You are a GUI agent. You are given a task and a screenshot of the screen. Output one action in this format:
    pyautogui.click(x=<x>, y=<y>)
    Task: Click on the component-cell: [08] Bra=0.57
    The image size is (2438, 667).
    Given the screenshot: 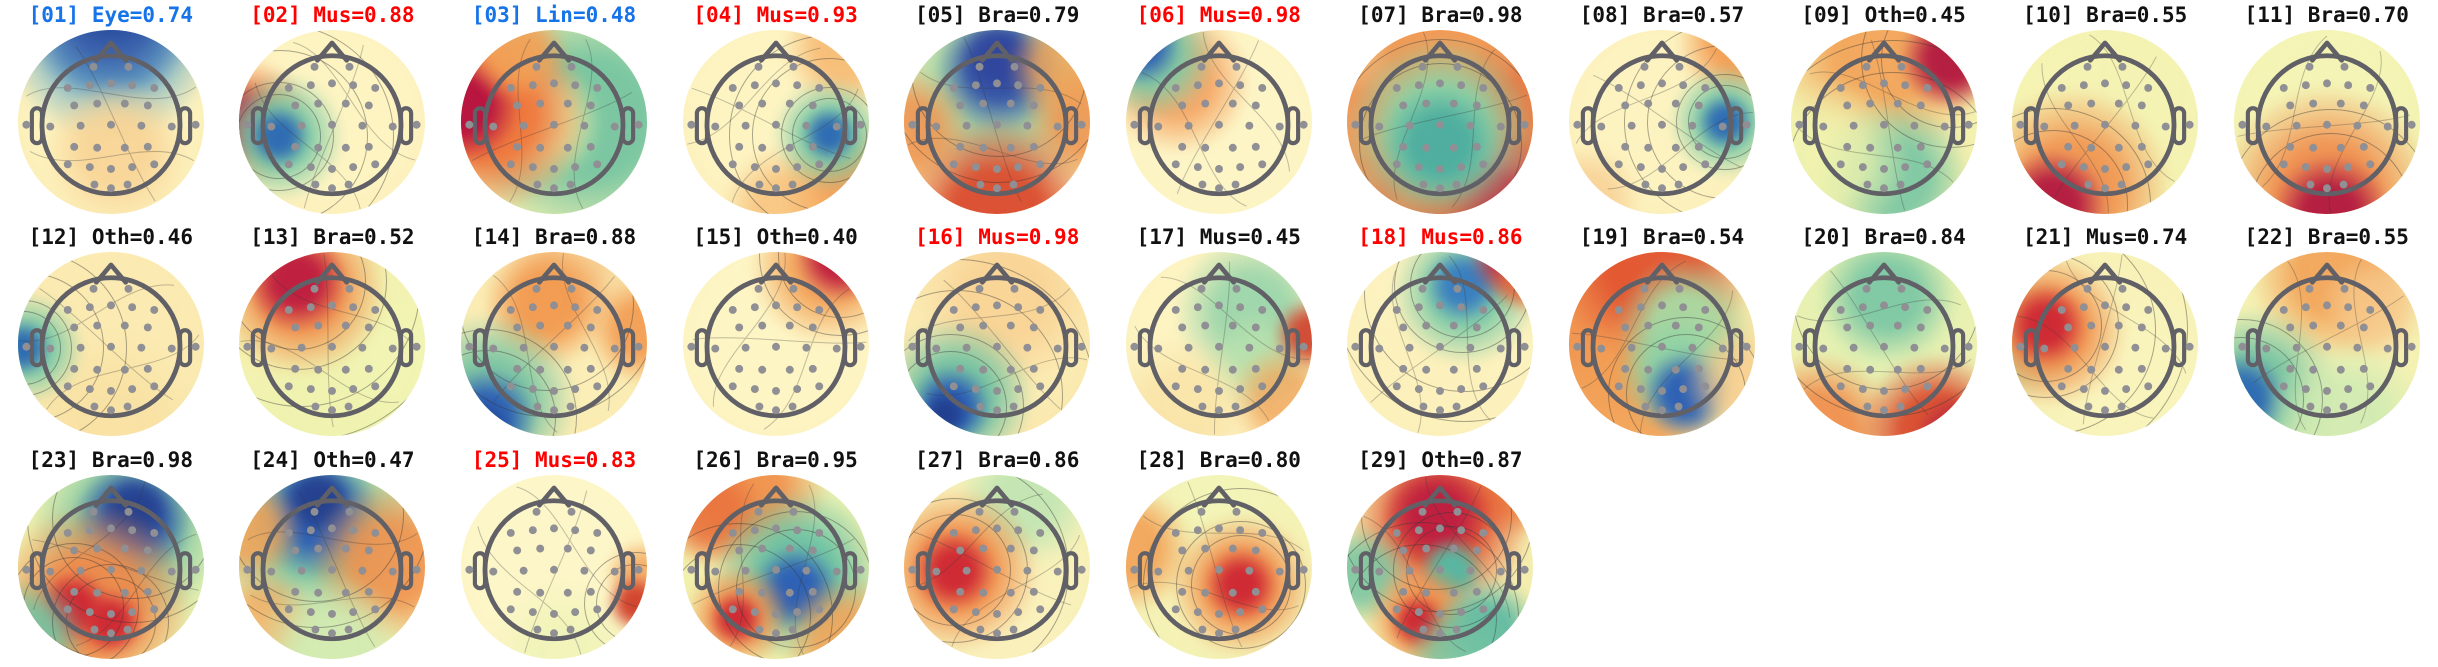 What is the action you would take?
    pyautogui.click(x=1662, y=111)
    